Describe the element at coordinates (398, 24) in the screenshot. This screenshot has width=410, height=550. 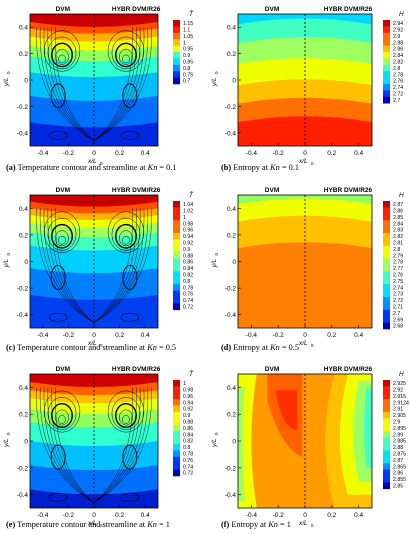
I see `colorbar-tick-label: 2.94` at that location.